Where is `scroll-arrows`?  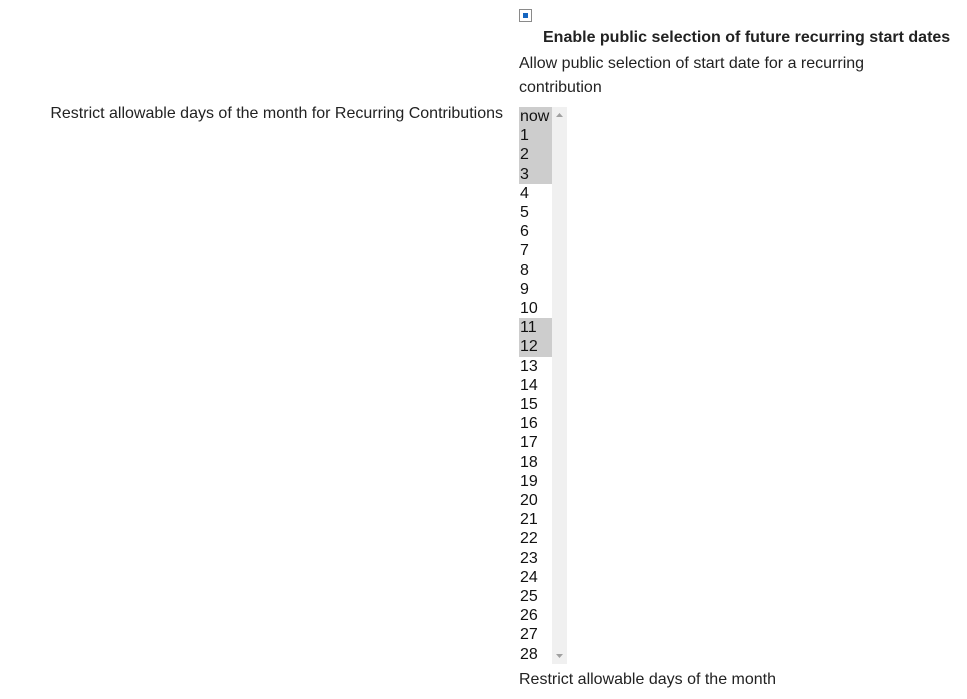 scroll-arrows is located at coordinates (559, 385).